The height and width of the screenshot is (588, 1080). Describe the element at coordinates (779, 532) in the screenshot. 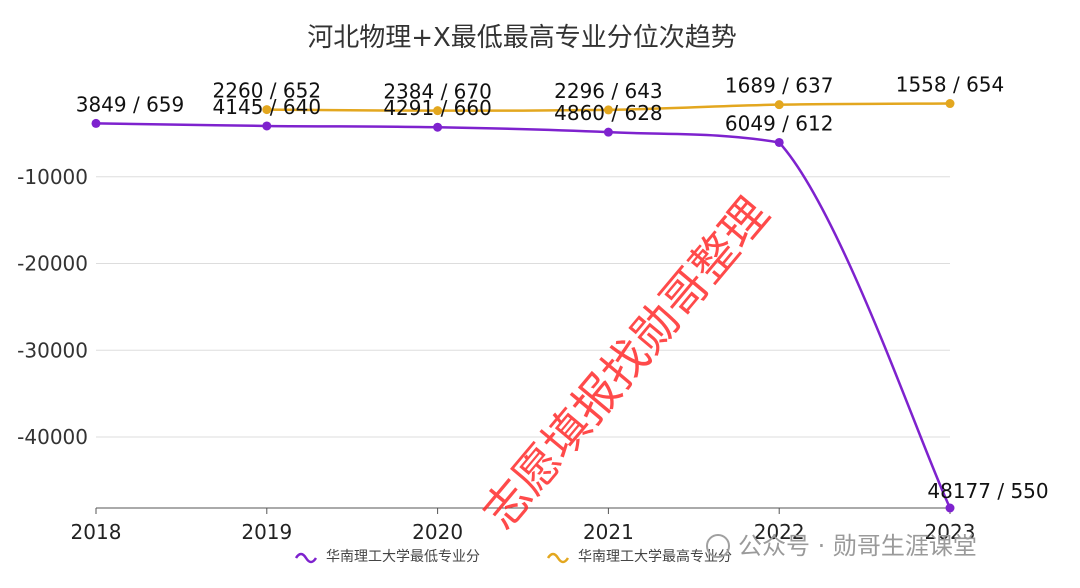

I see `x-tick-label: 2022` at that location.